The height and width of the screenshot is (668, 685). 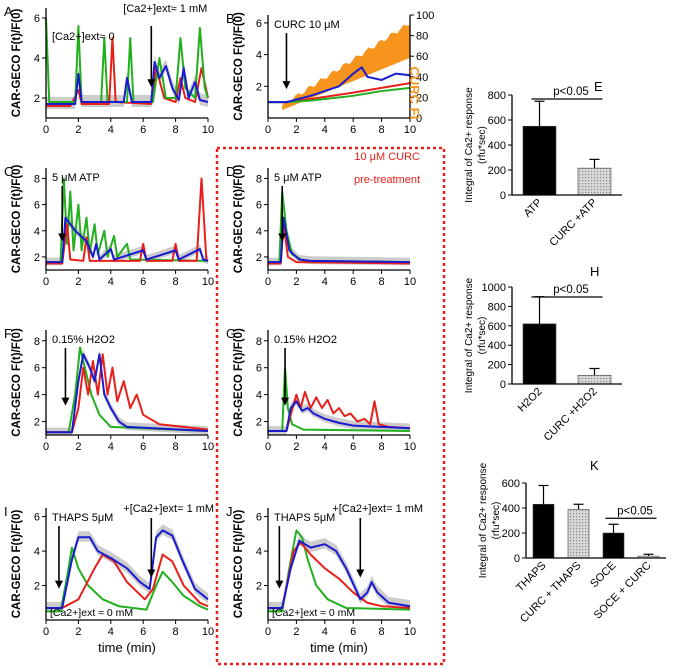 What do you see at coordinates (6, 511) in the screenshot?
I see `panel-label: I` at bounding box center [6, 511].